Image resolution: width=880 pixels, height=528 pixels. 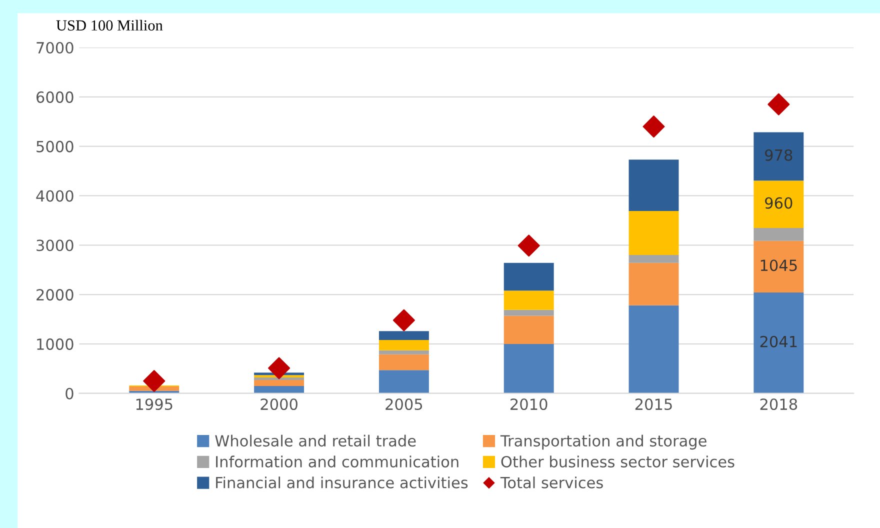 What do you see at coordinates (279, 404) in the screenshot?
I see `x-tick-label: 2000` at bounding box center [279, 404].